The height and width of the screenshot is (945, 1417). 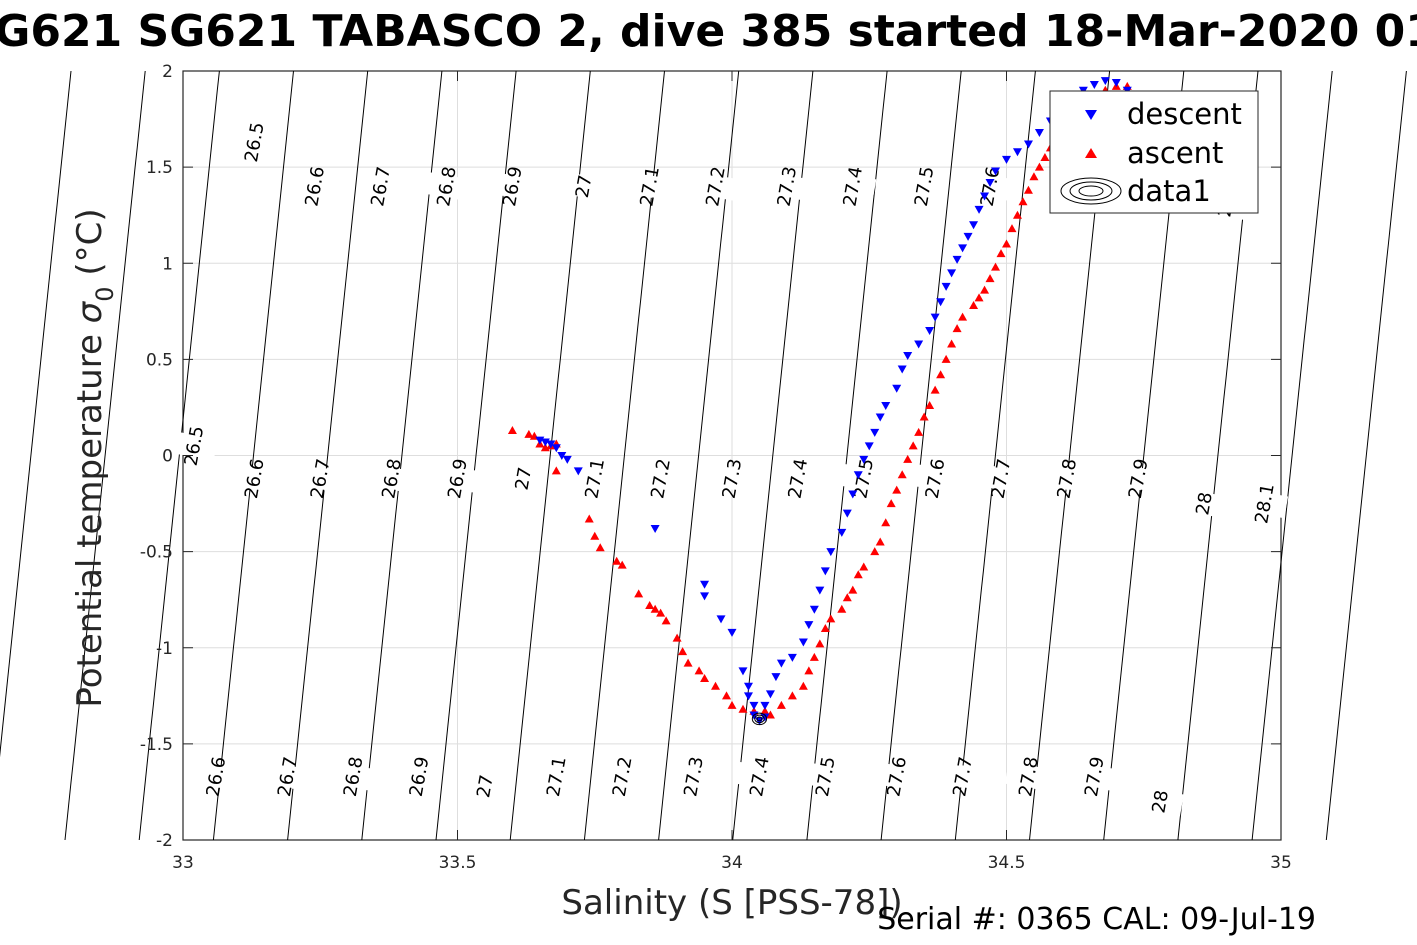 What do you see at coordinates (731, 903) in the screenshot?
I see `x-axis-label: Salinity (S [PSS-78])` at bounding box center [731, 903].